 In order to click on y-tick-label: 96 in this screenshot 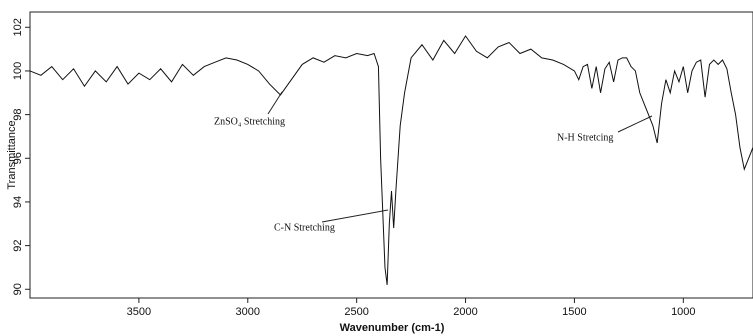, I will do `click(18, 158)`.